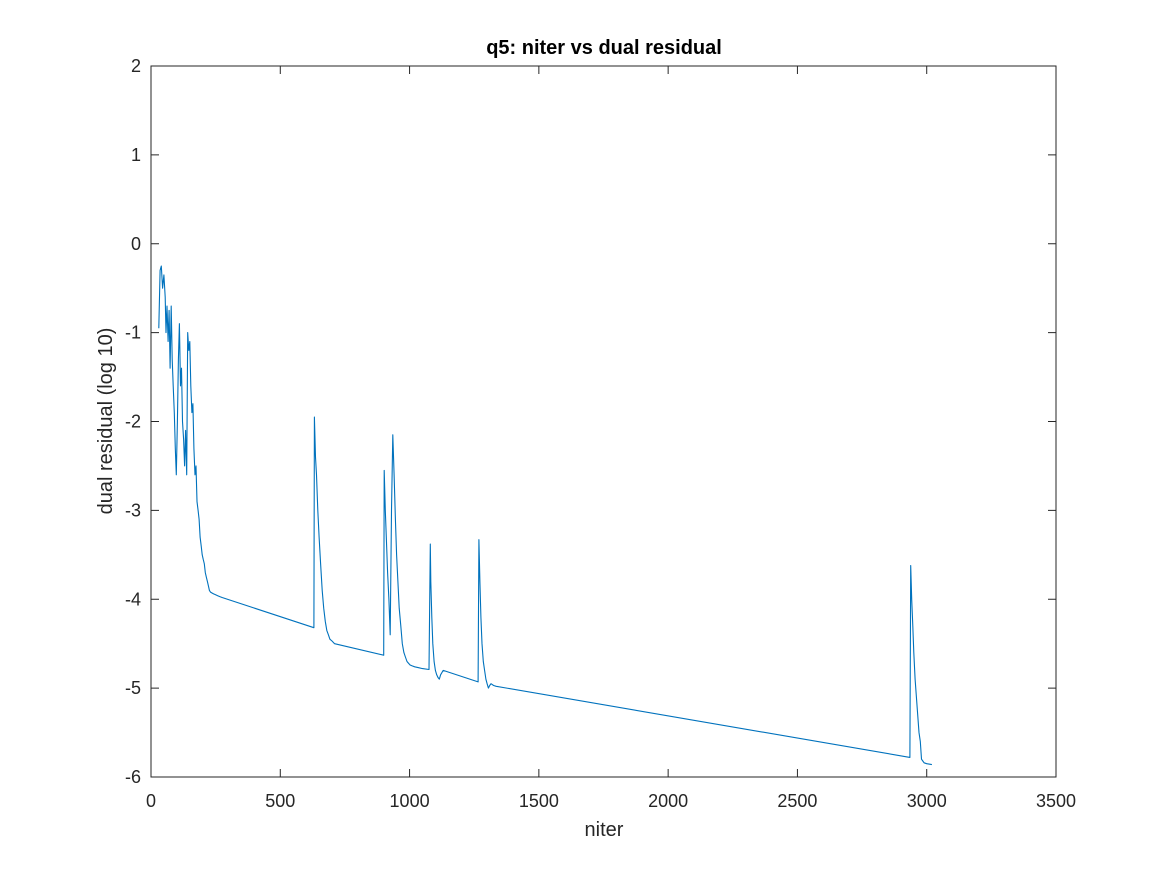 The width and height of the screenshot is (1167, 875). I want to click on x-tick-label: 3500, so click(1056, 801).